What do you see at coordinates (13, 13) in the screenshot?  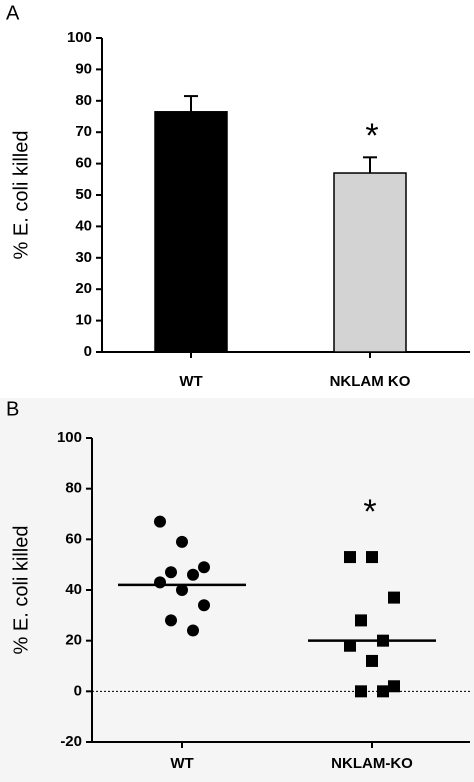 I see `panel-label: A` at bounding box center [13, 13].